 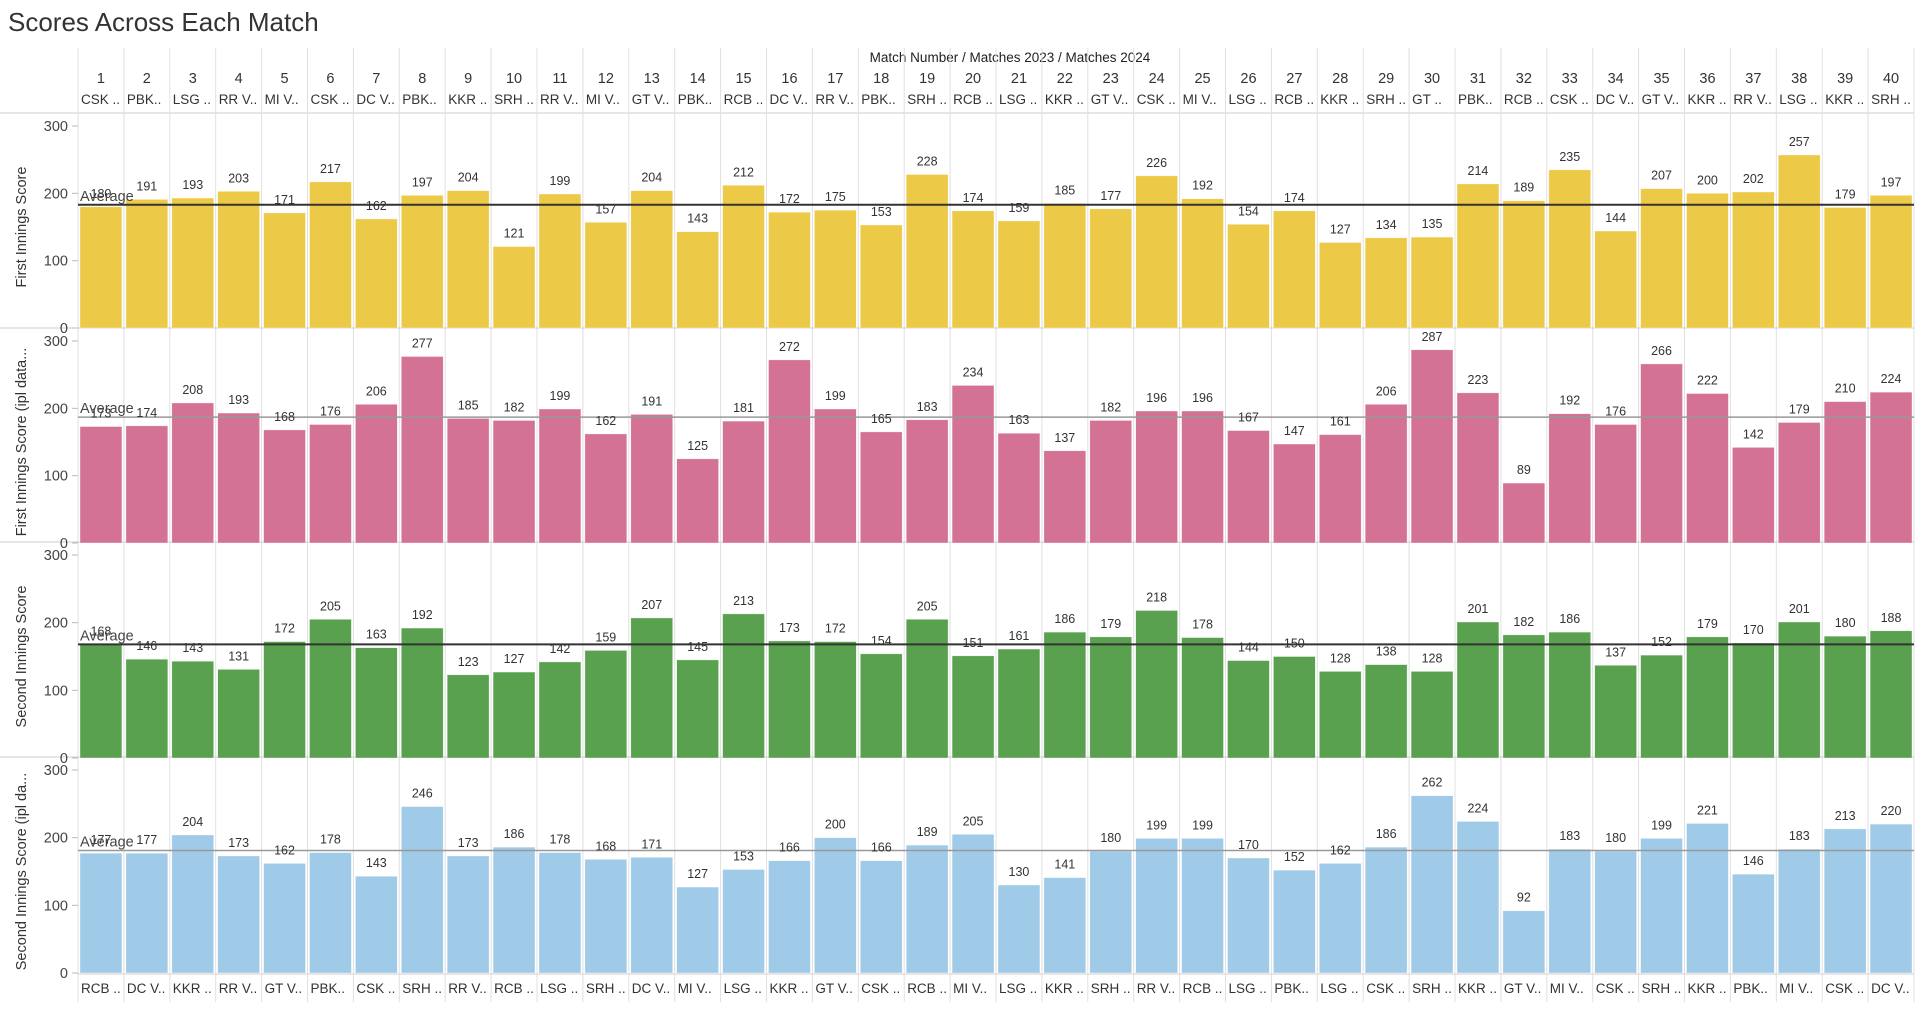 I want to click on bar-value-label: 141, so click(x=1064, y=865).